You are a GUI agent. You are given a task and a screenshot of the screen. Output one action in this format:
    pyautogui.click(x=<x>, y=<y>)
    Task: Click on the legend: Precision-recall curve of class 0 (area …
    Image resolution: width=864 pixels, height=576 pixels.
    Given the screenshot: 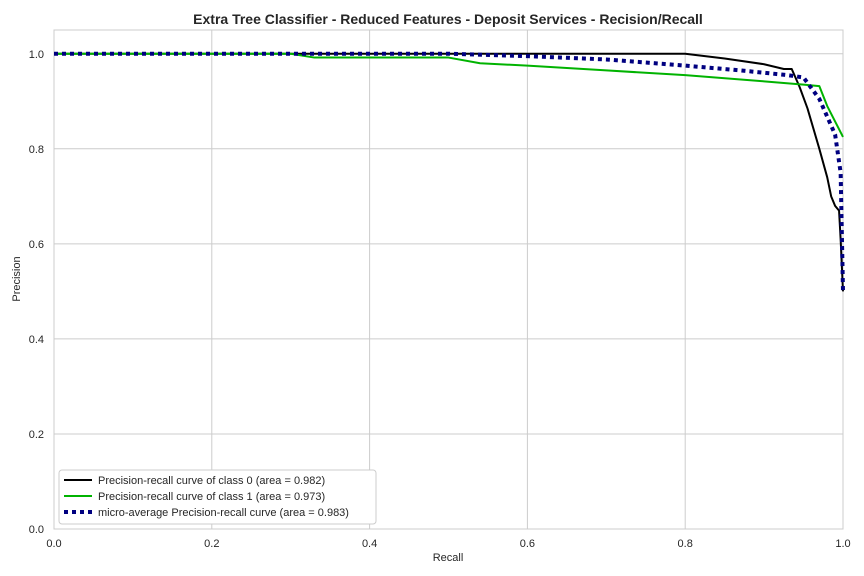 What is the action you would take?
    pyautogui.click(x=217, y=497)
    